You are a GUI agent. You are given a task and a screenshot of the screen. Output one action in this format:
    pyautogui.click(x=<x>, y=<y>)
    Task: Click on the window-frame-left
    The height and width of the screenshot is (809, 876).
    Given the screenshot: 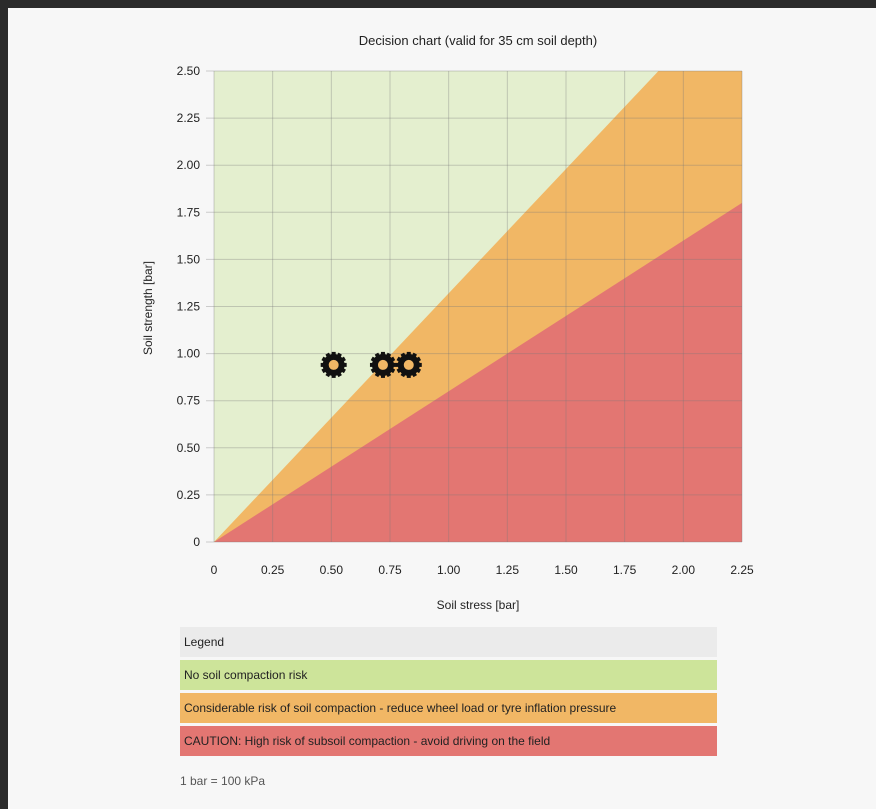 What is the action you would take?
    pyautogui.click(x=4, y=404)
    